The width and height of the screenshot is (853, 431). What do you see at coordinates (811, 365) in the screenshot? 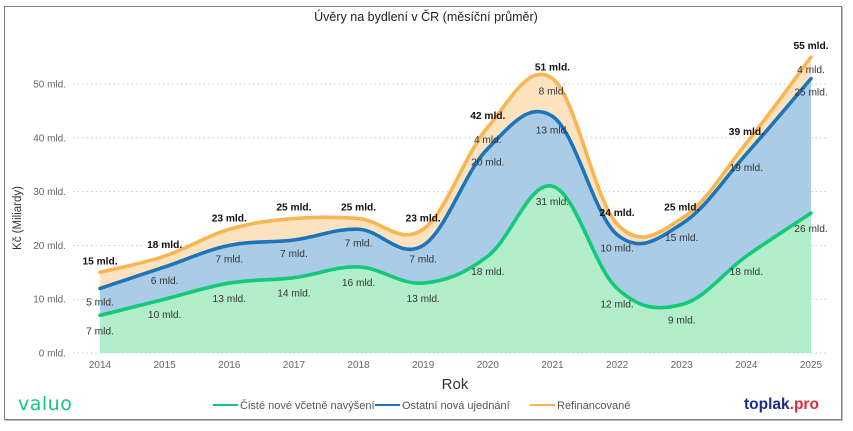
I see `x-tick-label: 2025` at bounding box center [811, 365].